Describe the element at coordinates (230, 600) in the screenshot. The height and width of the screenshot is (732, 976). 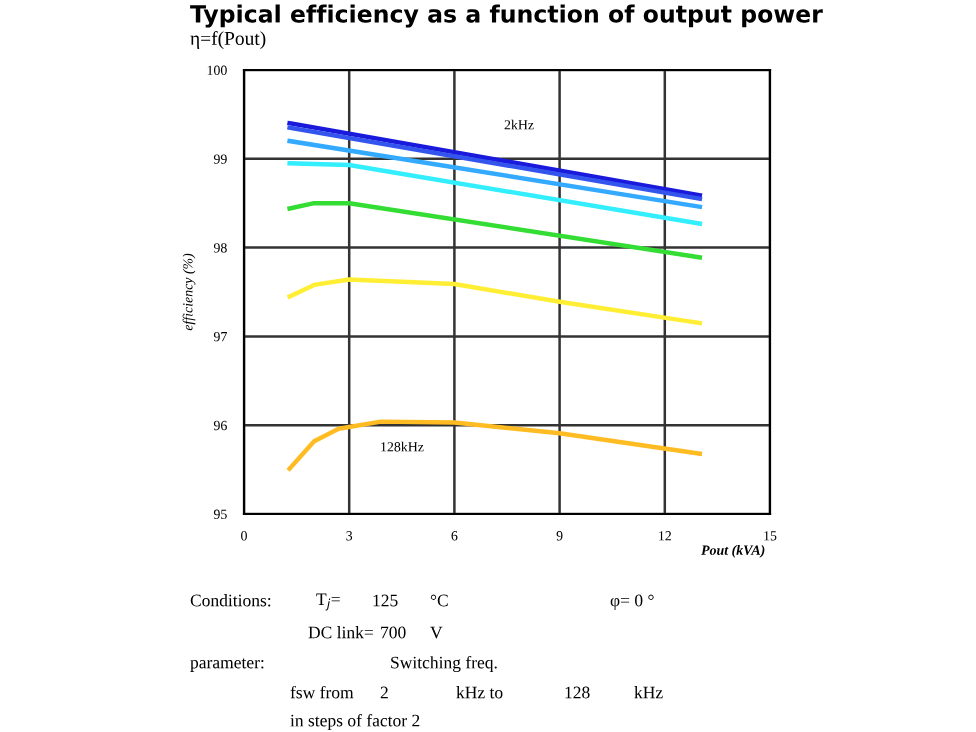
I see `text: Conditions:` at that location.